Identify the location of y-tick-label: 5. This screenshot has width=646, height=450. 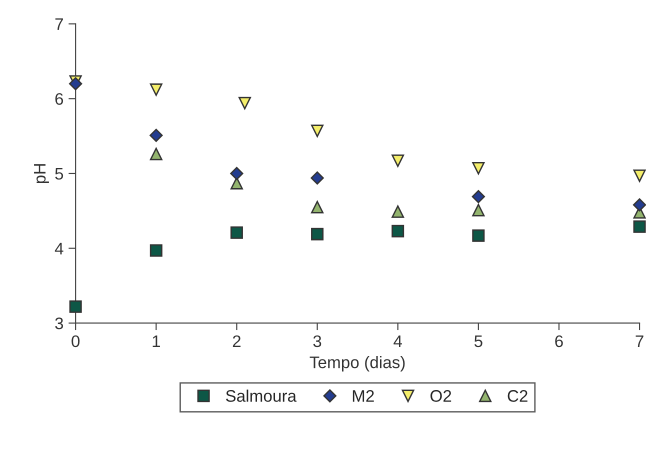
(59, 174).